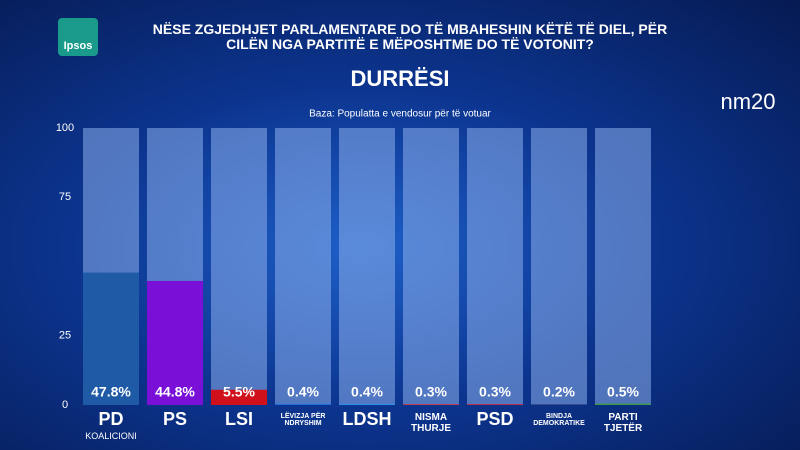 Image resolution: width=800 pixels, height=450 pixels. What do you see at coordinates (111, 392) in the screenshot?
I see `value-label: 47.8%` at bounding box center [111, 392].